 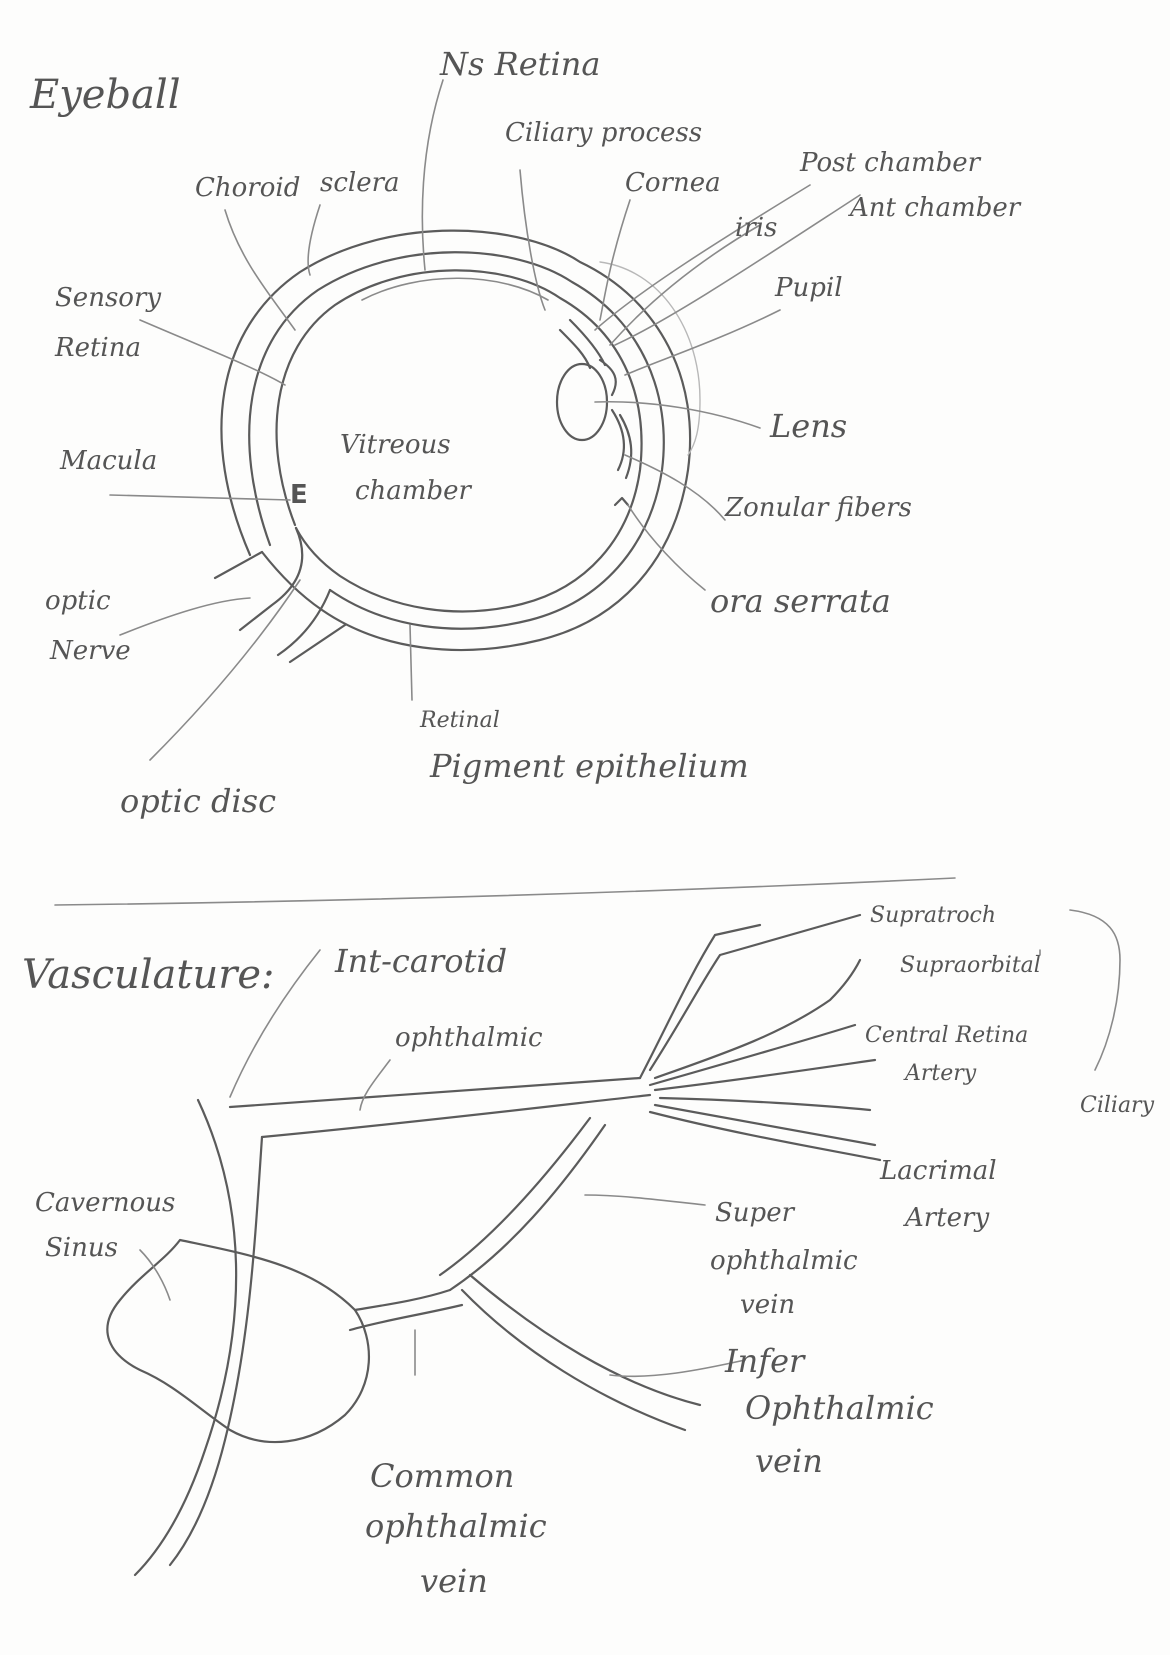 What do you see at coordinates (271, 579) in the screenshot?
I see `optic-nerve-mid` at bounding box center [271, 579].